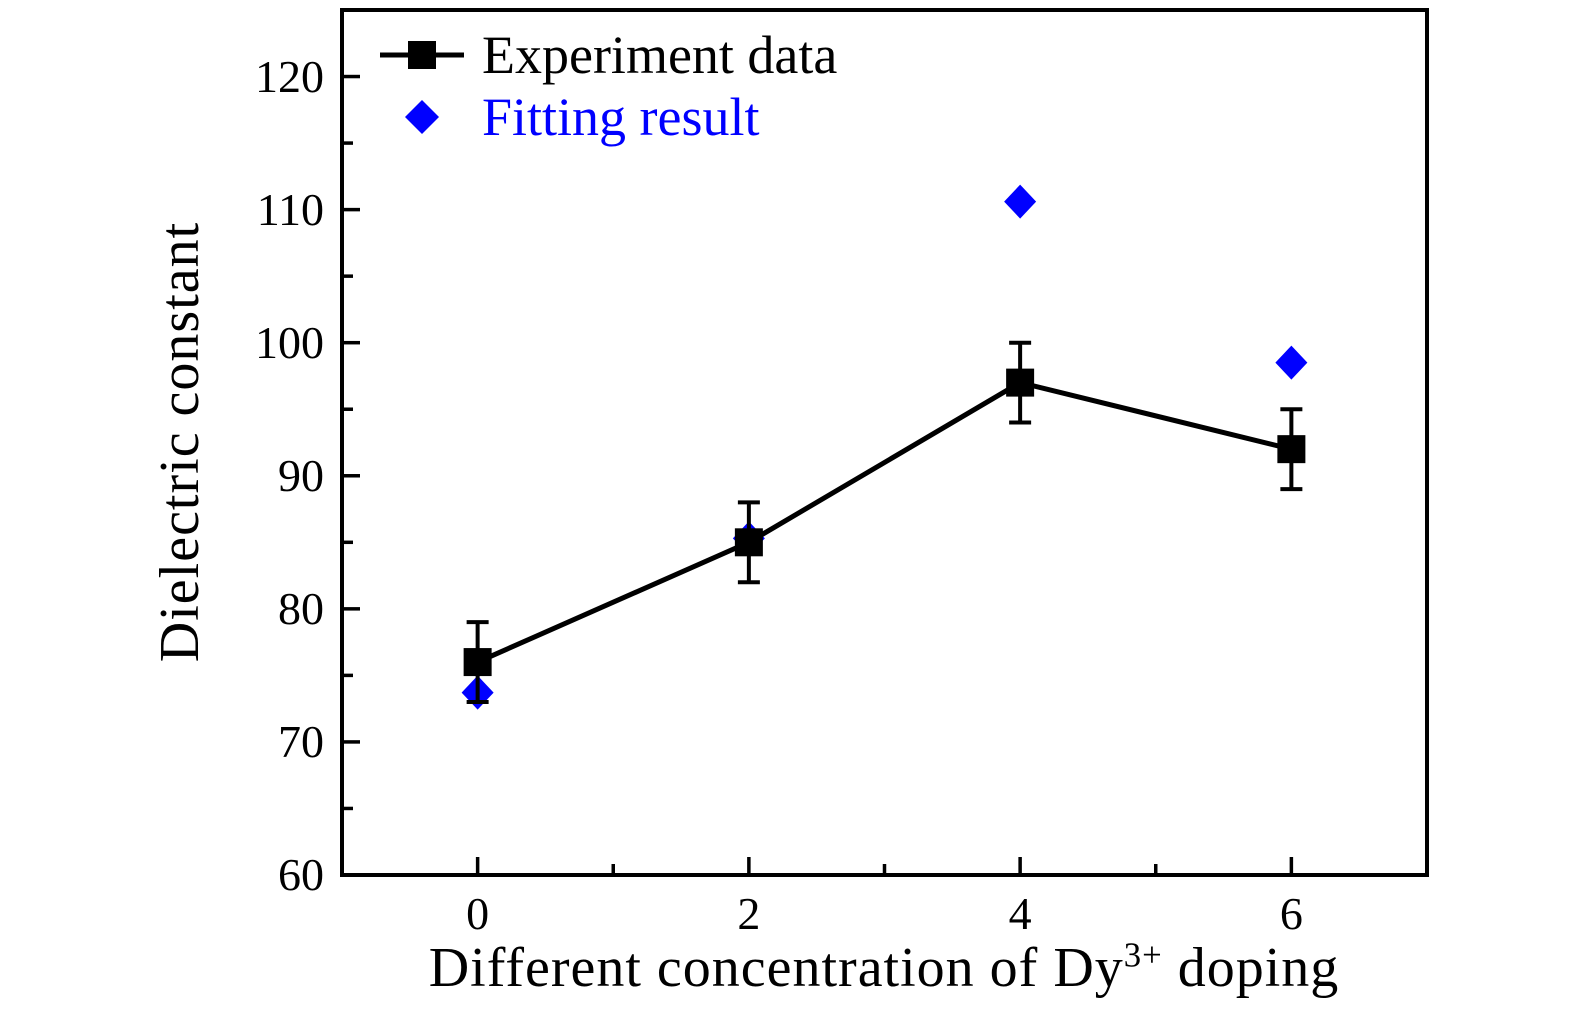  I want to click on legend-item-experiment: Experiment data, so click(607, 55).